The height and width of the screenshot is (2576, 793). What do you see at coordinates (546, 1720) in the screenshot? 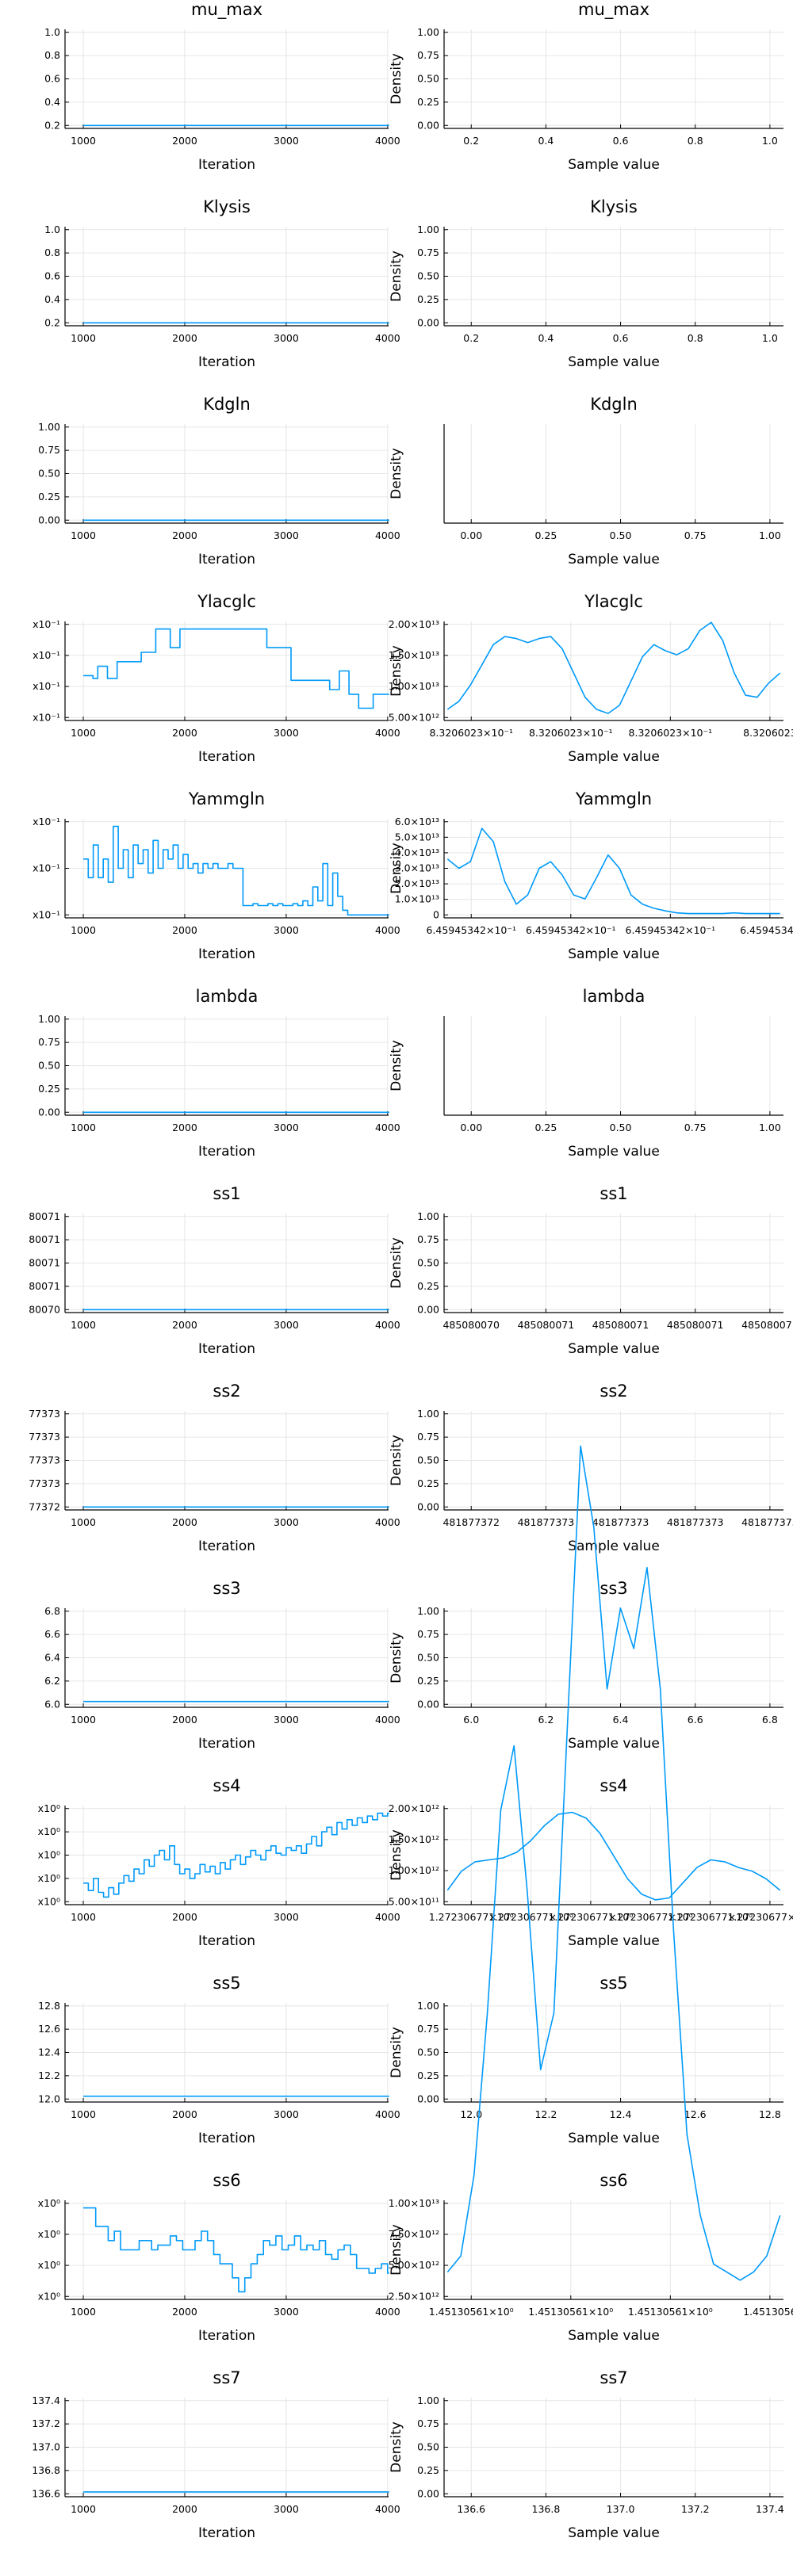
I see `density-x-tick-label: 6.2` at bounding box center [546, 1720].